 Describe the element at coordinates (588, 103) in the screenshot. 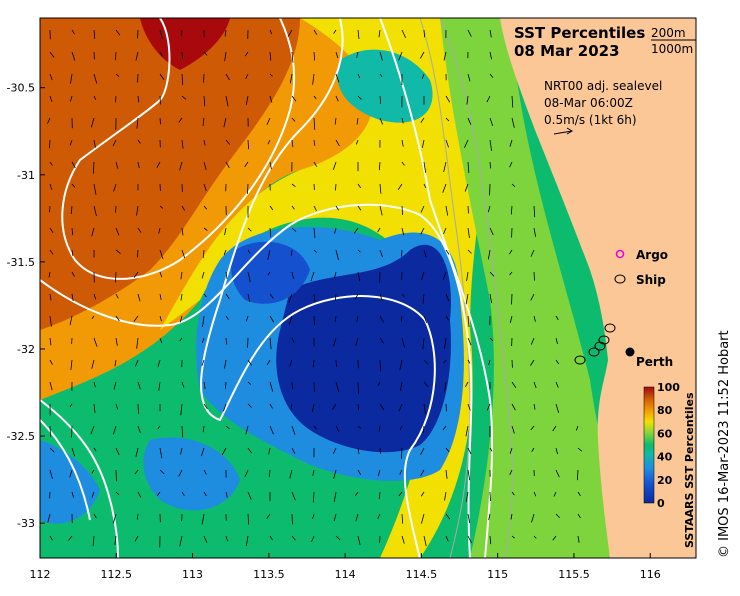

I see `current-info-line2: 08-Mar 06:00Z` at that location.